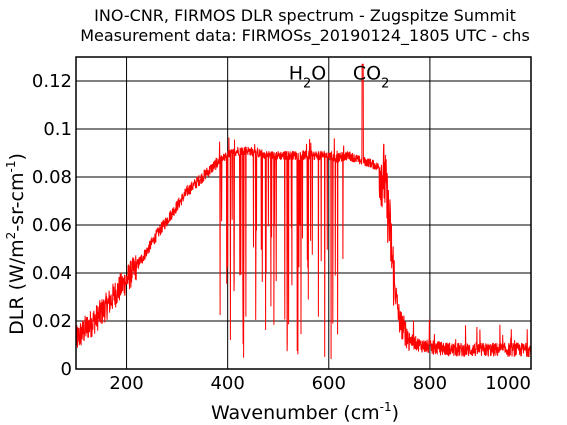 The height and width of the screenshot is (425, 567). Describe the element at coordinates (430, 383) in the screenshot. I see `x-tick-label: 800` at that location.